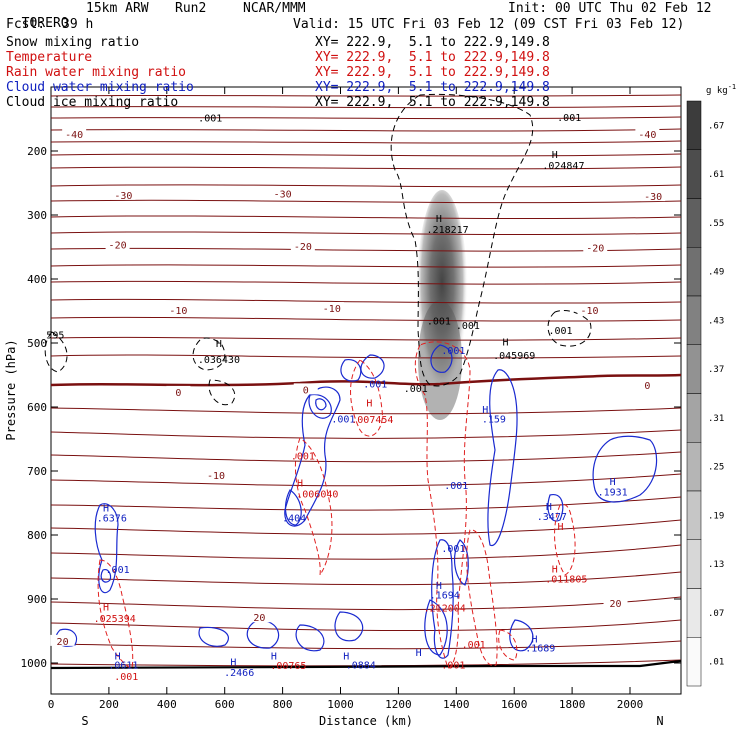 The width and height of the screenshot is (740, 740). What do you see at coordinates (11, 389) in the screenshot?
I see `y-axis-title: Pressure (hPa)` at bounding box center [11, 389].